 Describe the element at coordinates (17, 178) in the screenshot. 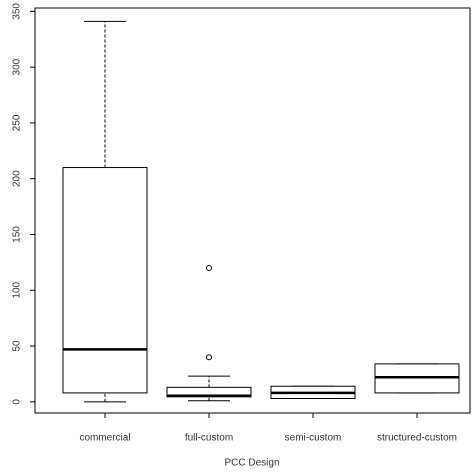

I see `y-tick-label: 200` at that location.